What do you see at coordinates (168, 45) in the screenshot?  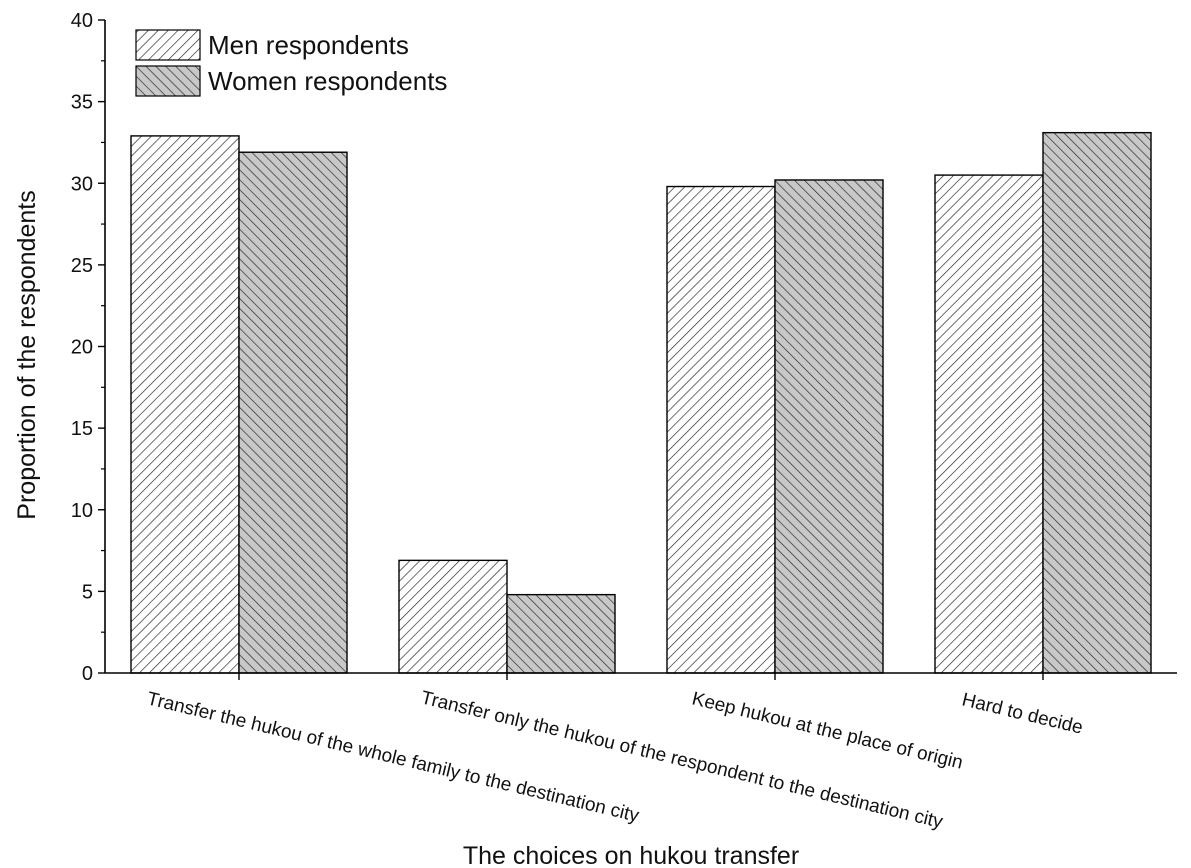 I see `legend-swatch-men` at bounding box center [168, 45].